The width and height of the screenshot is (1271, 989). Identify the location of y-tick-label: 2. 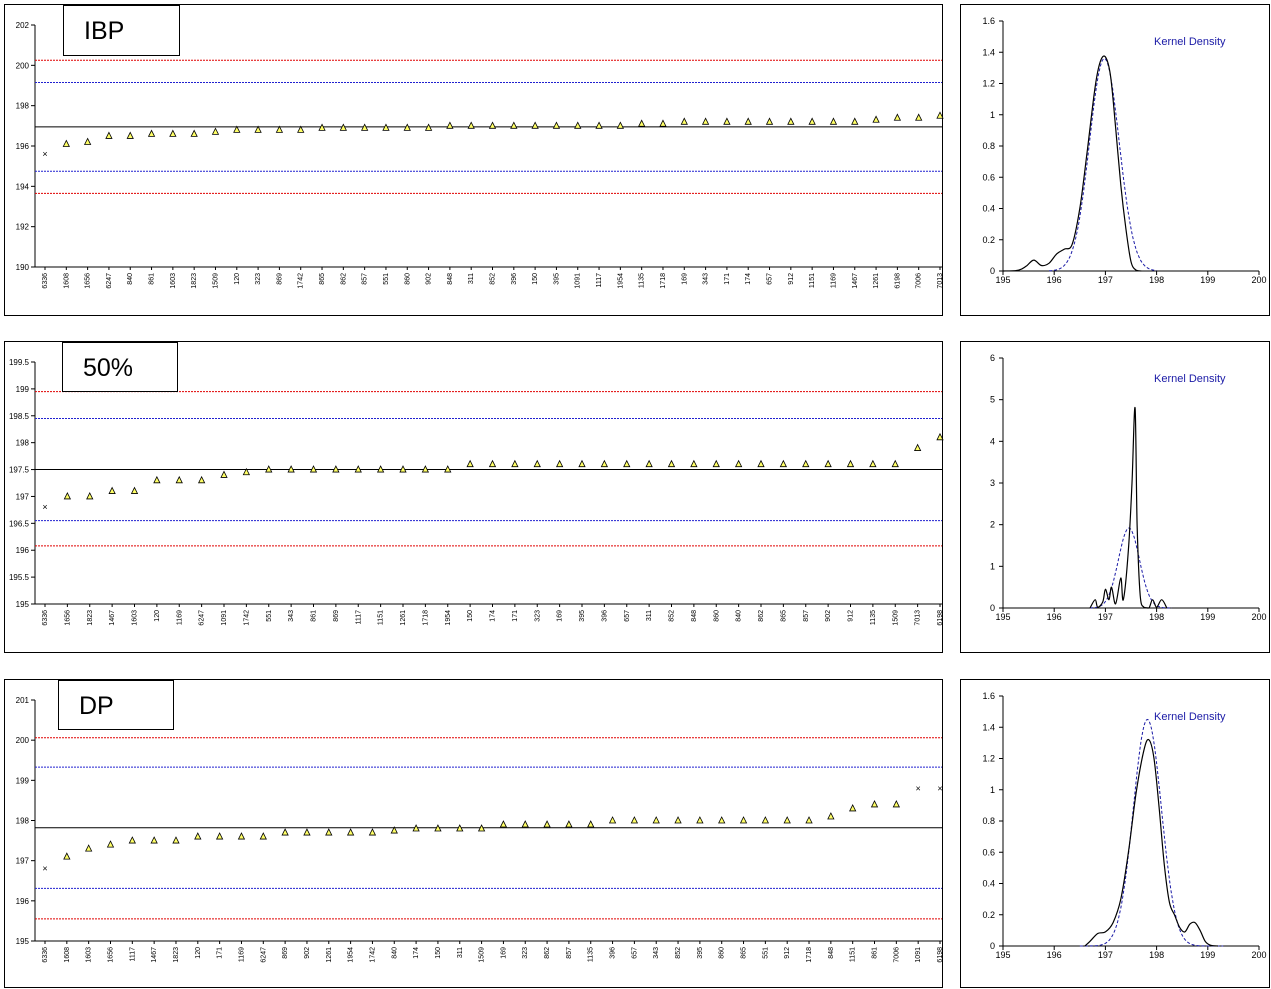
(992, 525).